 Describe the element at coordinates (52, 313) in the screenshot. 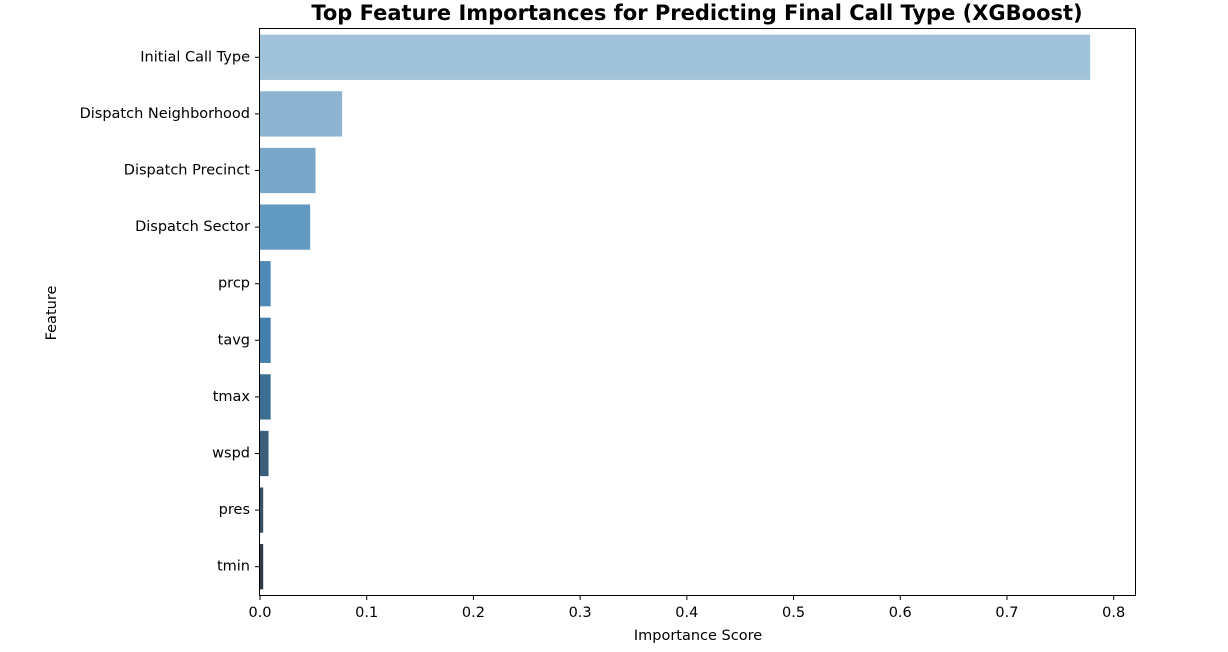

I see `y-axis-label: Feature` at that location.